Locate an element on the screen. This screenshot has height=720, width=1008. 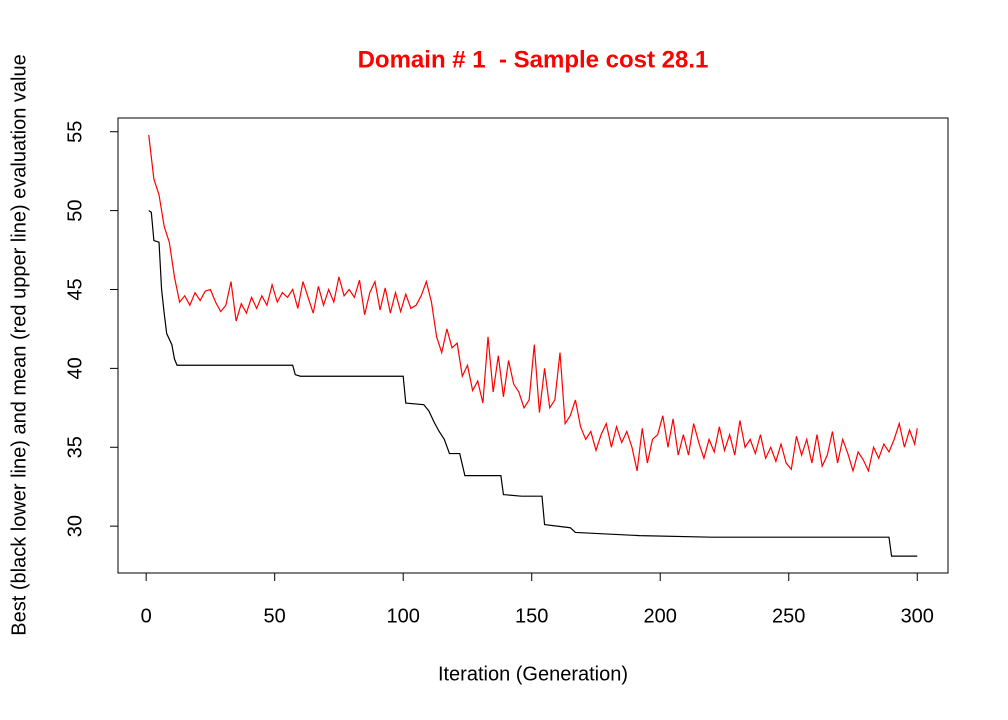
x-tick-label: 100 is located at coordinates (403, 616).